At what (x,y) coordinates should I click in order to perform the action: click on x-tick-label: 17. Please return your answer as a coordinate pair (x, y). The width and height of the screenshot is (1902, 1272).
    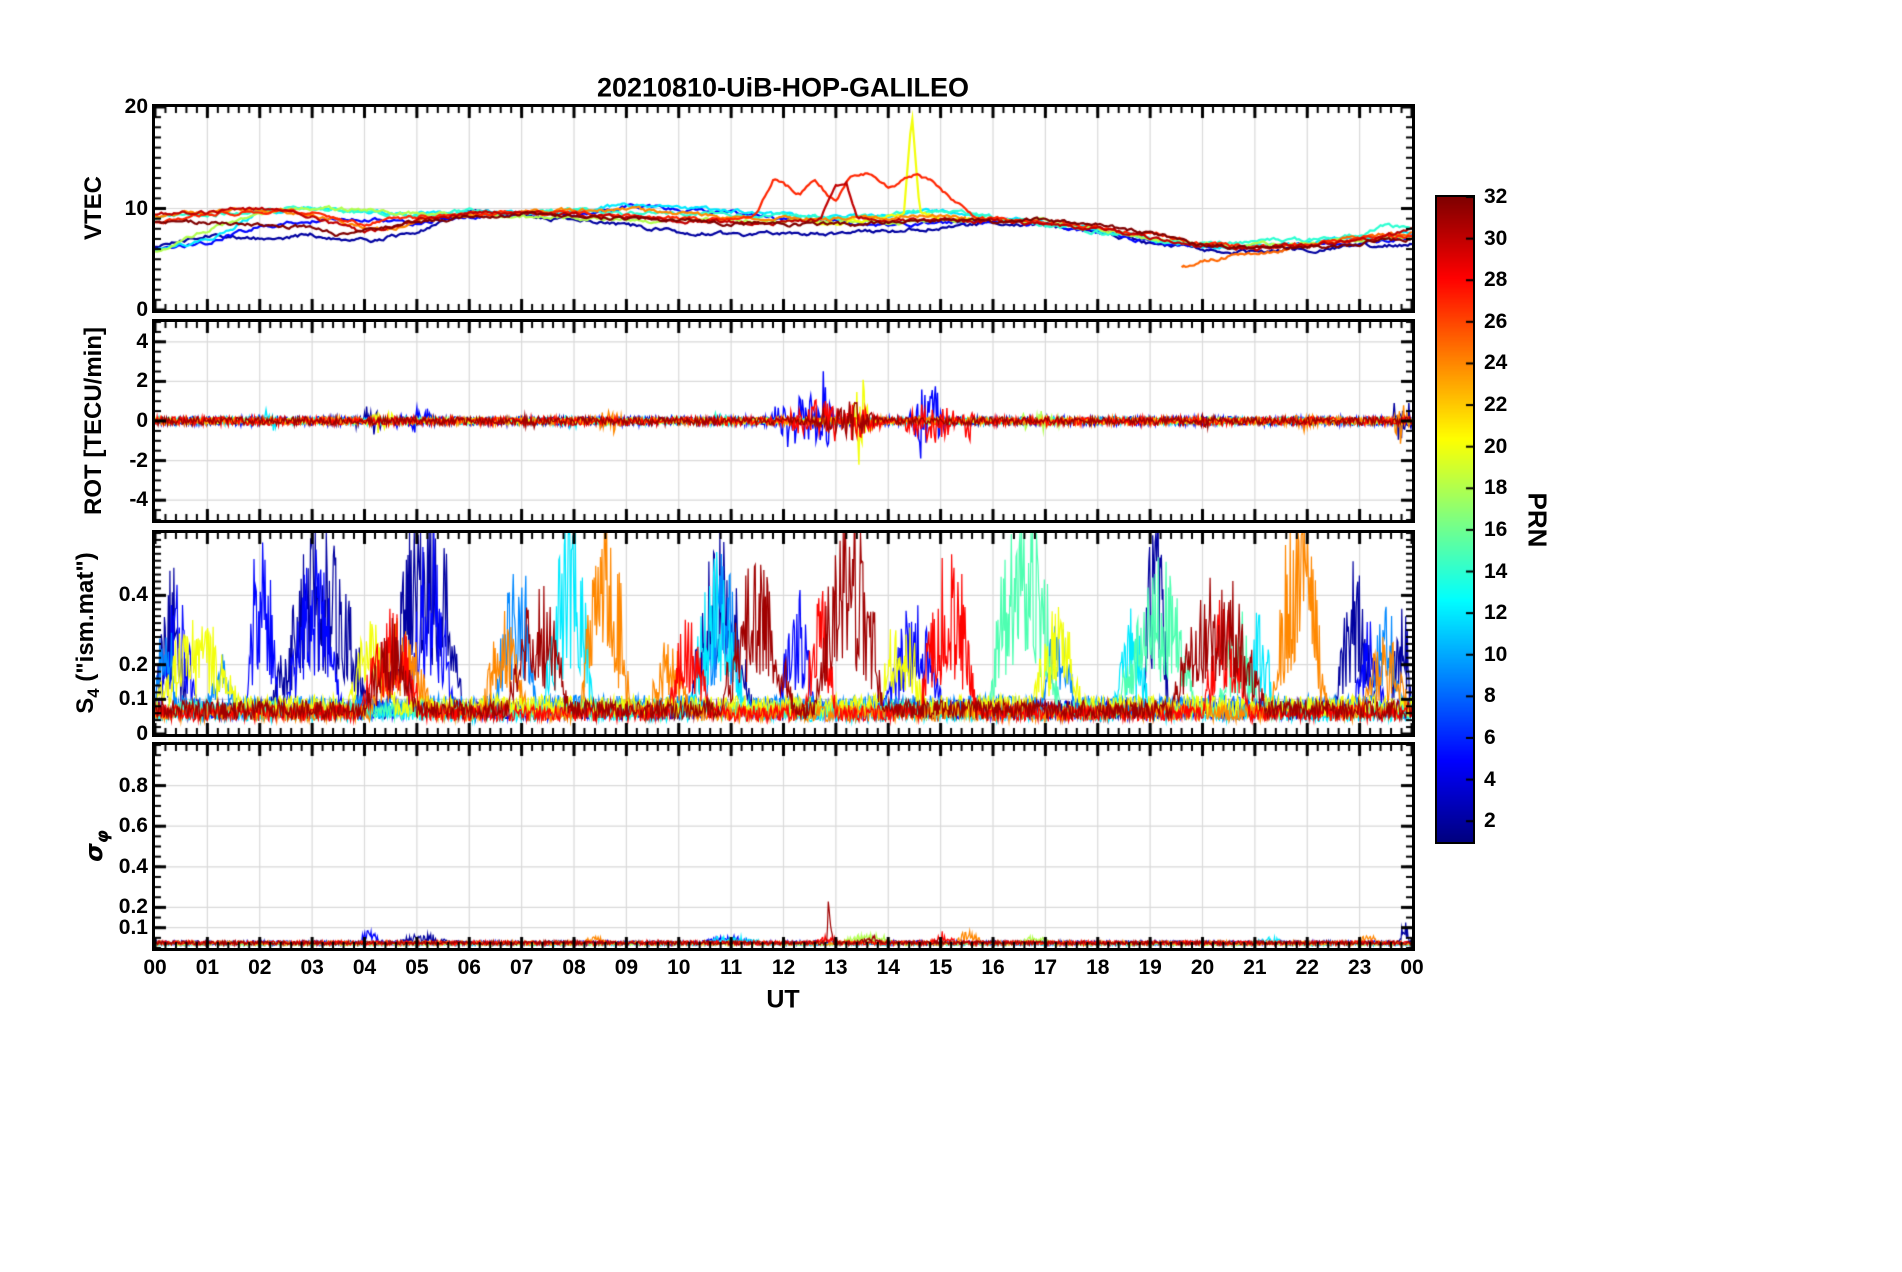
    Looking at the image, I should click on (1045, 967).